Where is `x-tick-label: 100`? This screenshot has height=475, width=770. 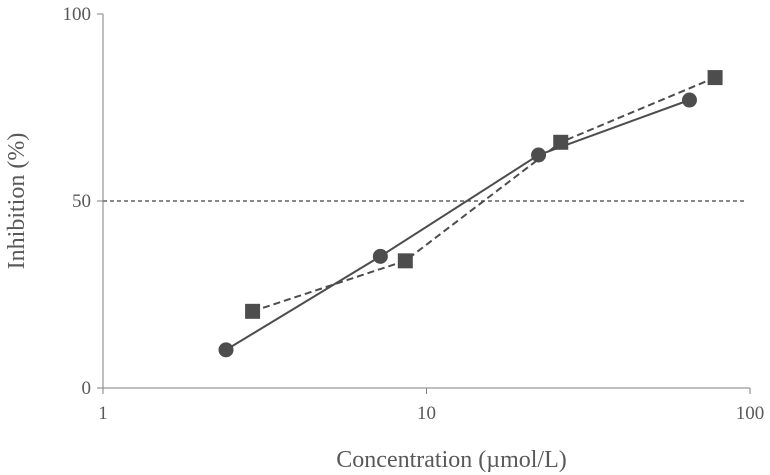 x-tick-label: 100 is located at coordinates (750, 413).